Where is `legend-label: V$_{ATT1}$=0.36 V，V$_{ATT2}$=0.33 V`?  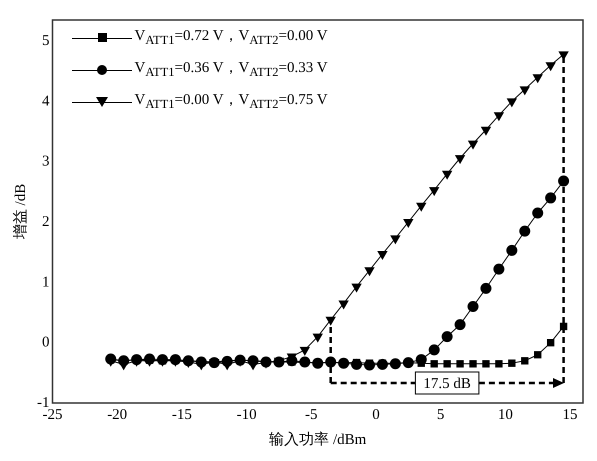
legend-label: V$_{ATT1}$=0.36 V，V$_{ATT2}$=0.33 V is located at coordinates (231, 70).